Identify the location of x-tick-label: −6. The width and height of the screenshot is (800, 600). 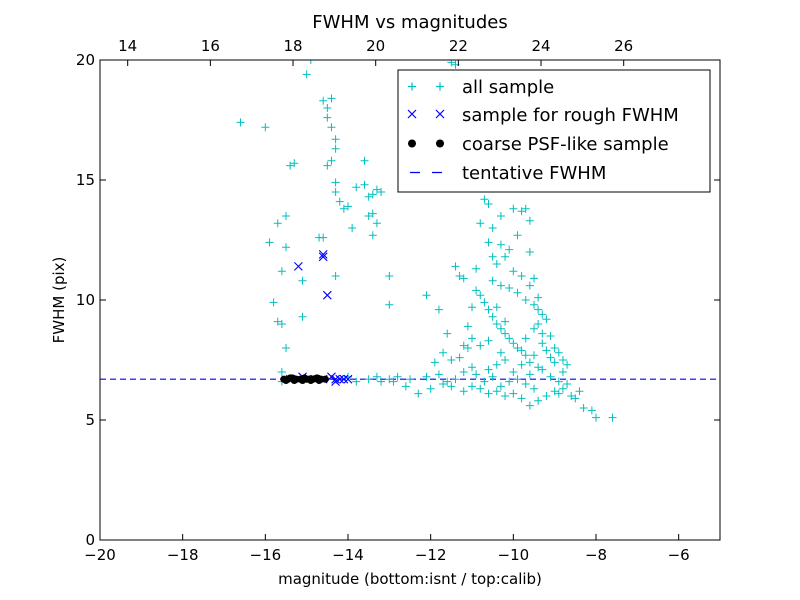
(679, 555).